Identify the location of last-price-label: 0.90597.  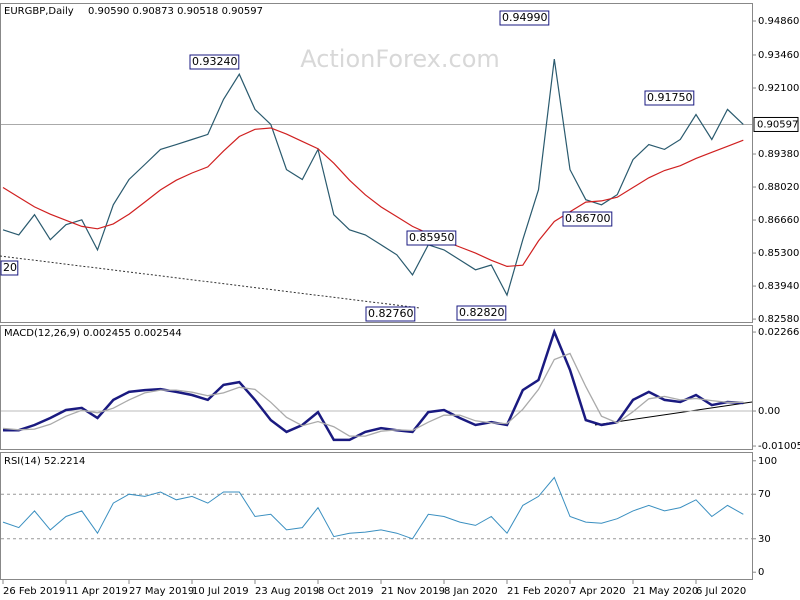
(777, 124).